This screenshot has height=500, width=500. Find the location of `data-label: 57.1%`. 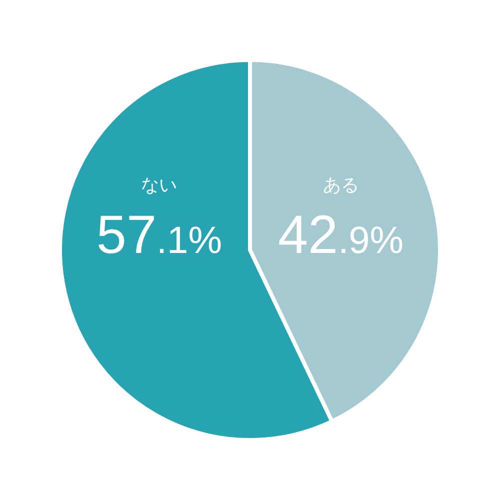

data-label: 57.1% is located at coordinates (159, 235).